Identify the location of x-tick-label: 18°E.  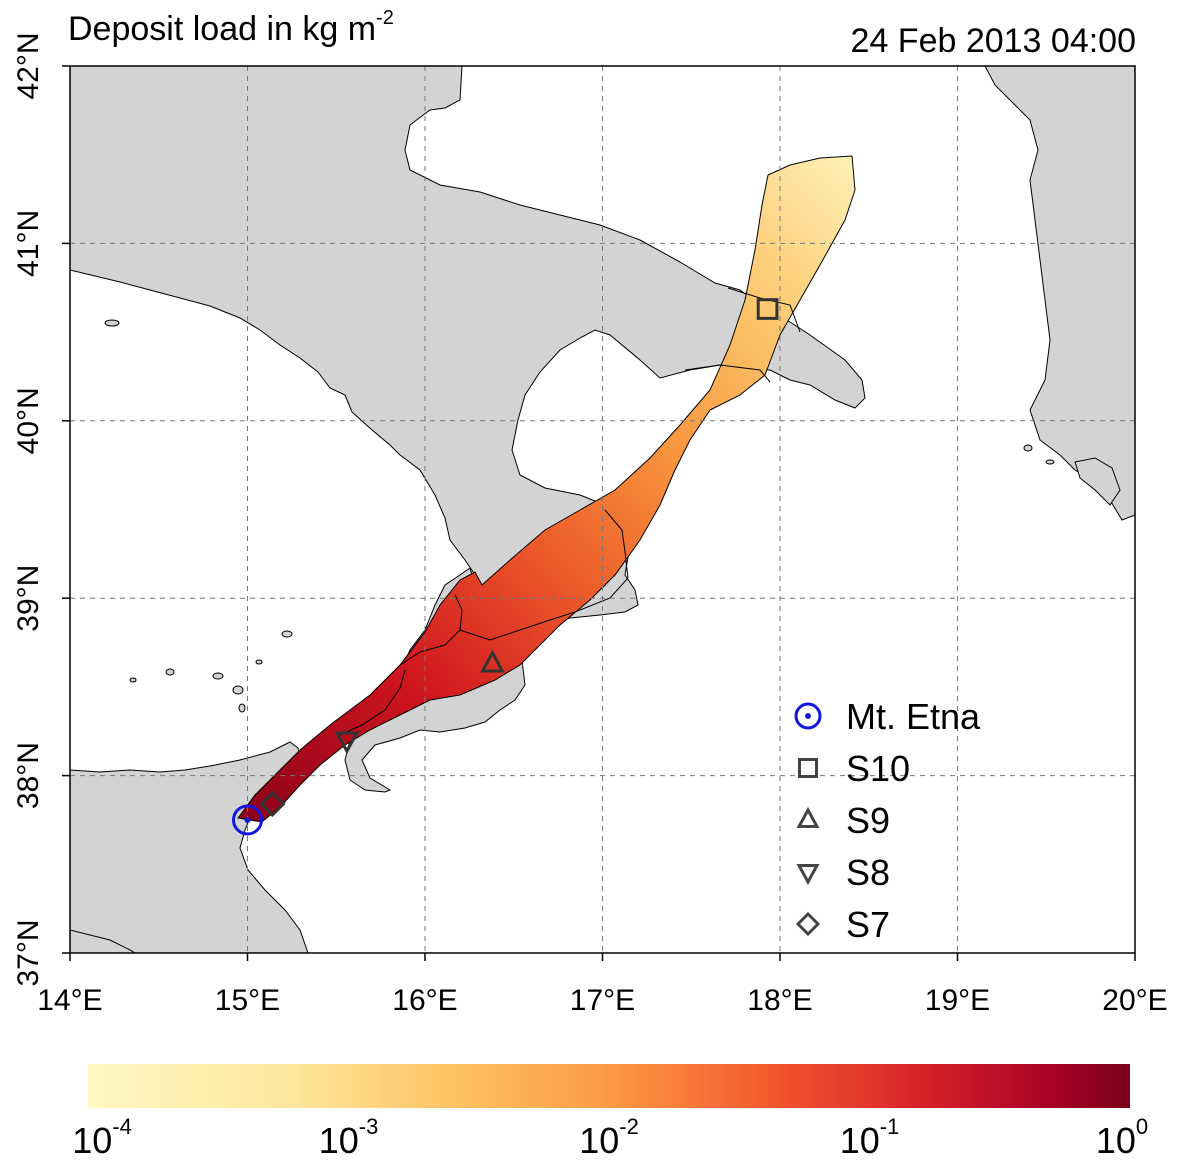
(779, 1000).